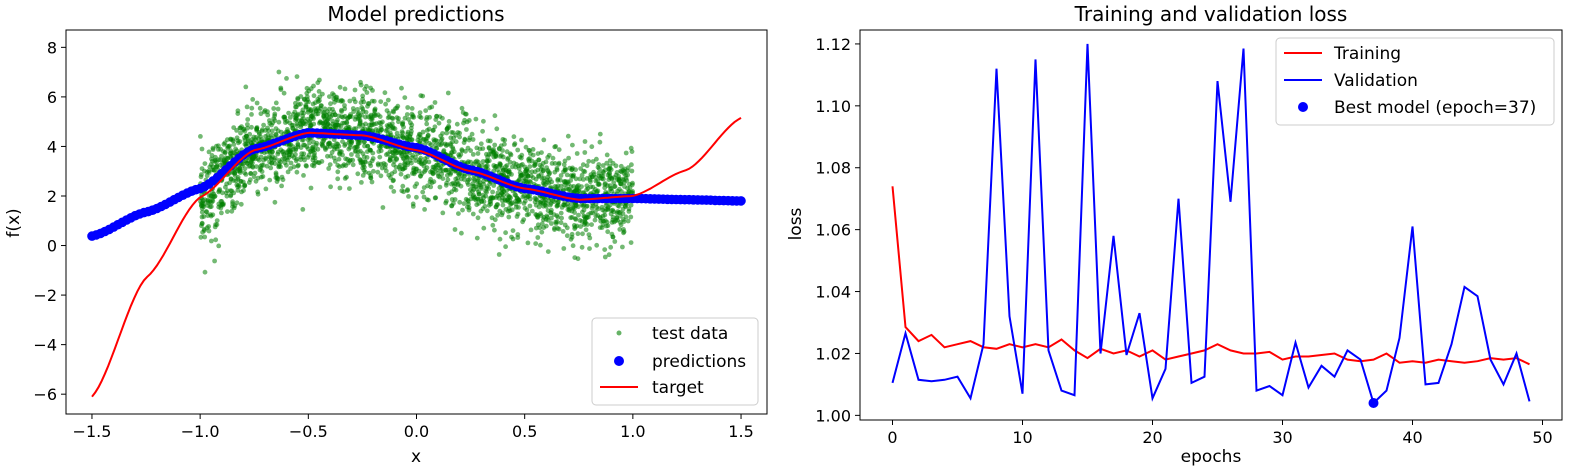 The height and width of the screenshot is (471, 1571). What do you see at coordinates (1211, 457) in the screenshot?
I see `chart1-xlabel: epochs` at bounding box center [1211, 457].